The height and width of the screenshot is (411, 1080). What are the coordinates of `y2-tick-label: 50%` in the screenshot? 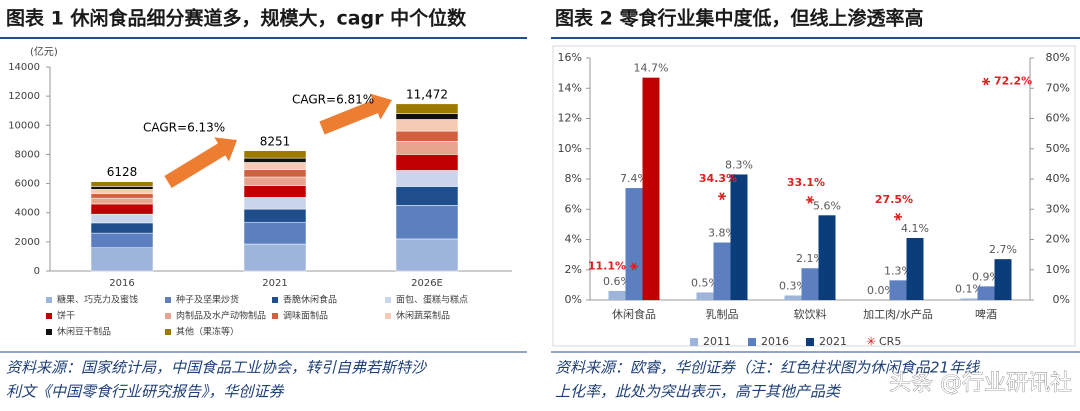 It's located at (1058, 148).